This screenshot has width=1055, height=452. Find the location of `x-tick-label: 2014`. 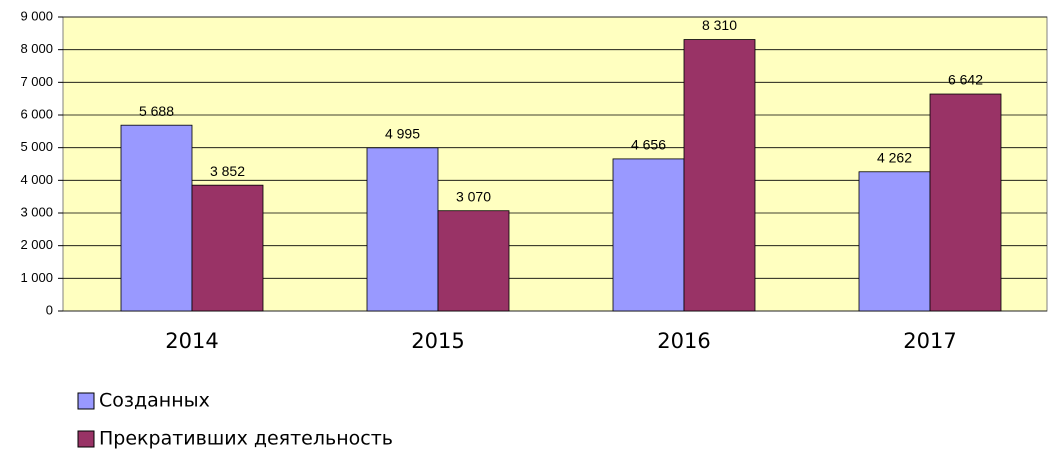

x-tick-label: 2014 is located at coordinates (191, 341).